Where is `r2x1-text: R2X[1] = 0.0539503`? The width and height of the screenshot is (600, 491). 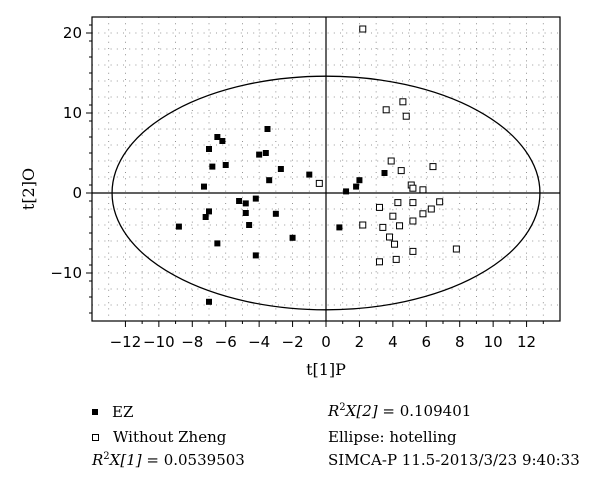 r2x1-text: R2X[1] = 0.0539503 is located at coordinates (168, 460).